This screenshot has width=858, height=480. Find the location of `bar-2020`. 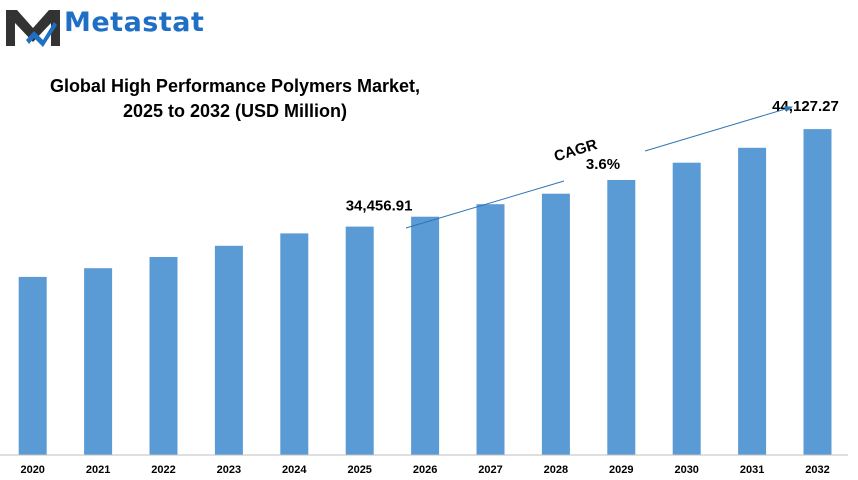

bar-2020 is located at coordinates (32, 365).